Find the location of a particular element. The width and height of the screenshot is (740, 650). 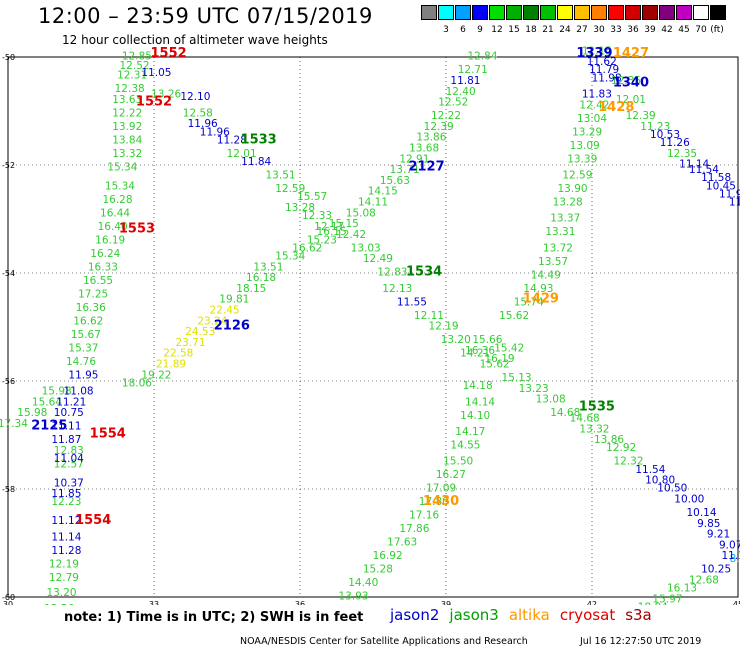

wave-height-label: 12.58 is located at coordinates (198, 113).